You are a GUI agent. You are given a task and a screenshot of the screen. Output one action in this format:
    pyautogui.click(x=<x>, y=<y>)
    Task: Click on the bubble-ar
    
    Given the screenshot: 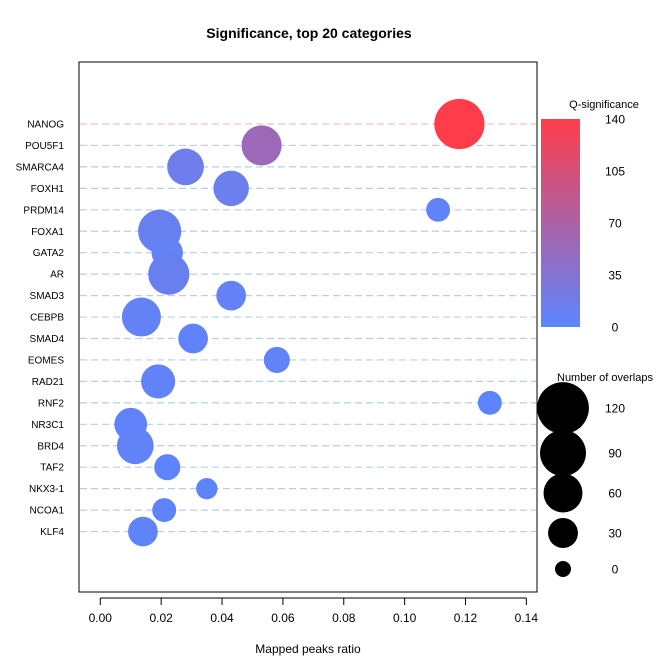 What is the action you would take?
    pyautogui.click(x=169, y=274)
    